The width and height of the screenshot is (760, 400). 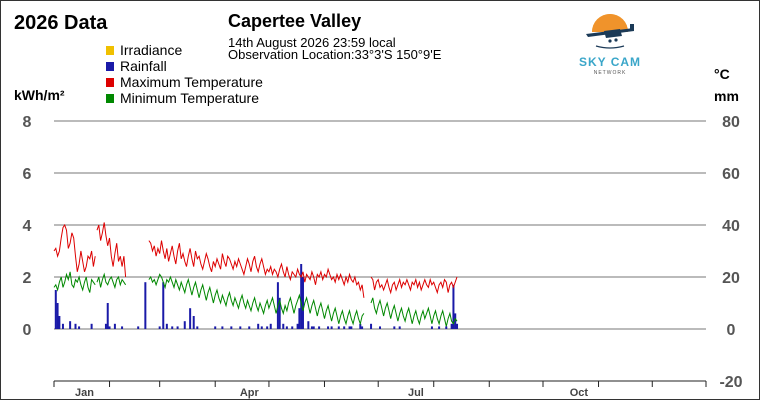 I want to click on legend-label: Rainfall, so click(x=143, y=66).